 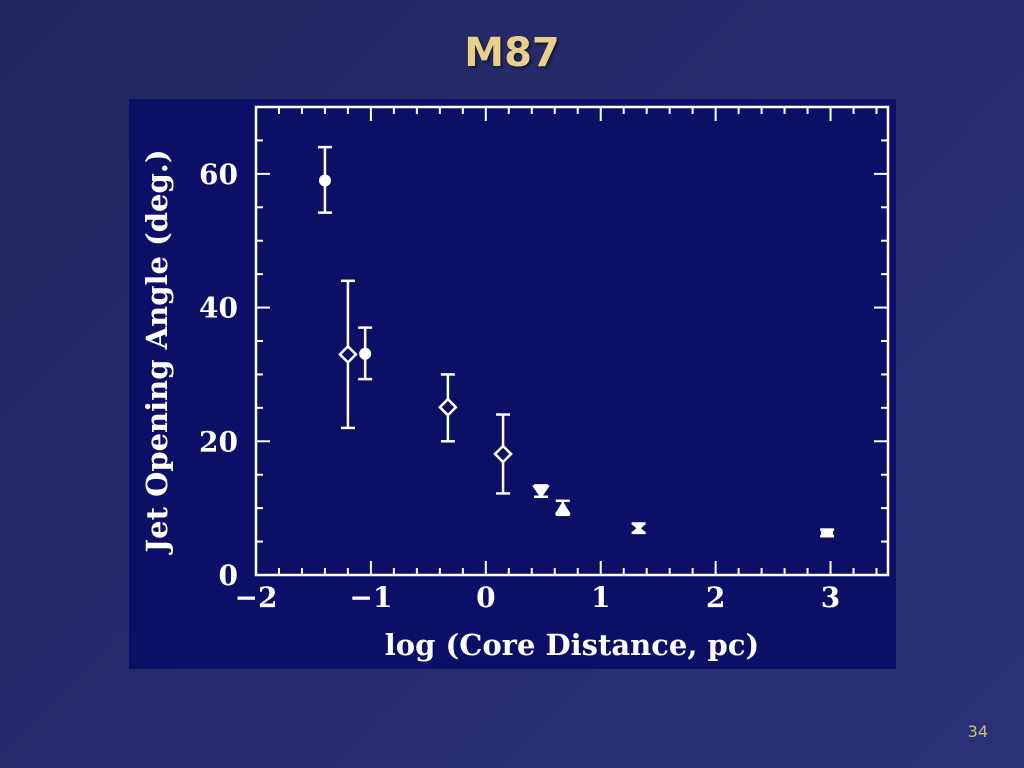 I want to click on x-tick-label: −2, so click(x=256, y=597).